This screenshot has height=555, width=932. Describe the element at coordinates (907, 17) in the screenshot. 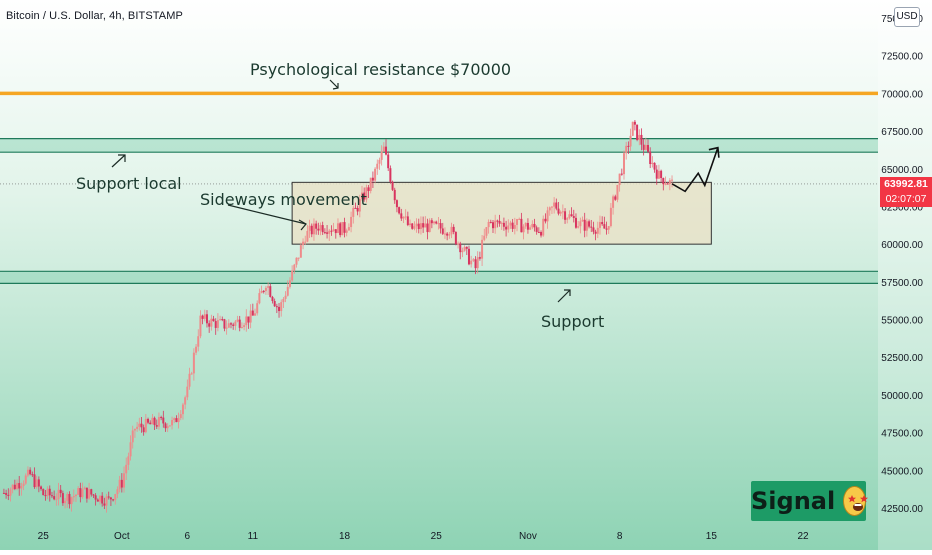

I see `currency-button: USD` at that location.